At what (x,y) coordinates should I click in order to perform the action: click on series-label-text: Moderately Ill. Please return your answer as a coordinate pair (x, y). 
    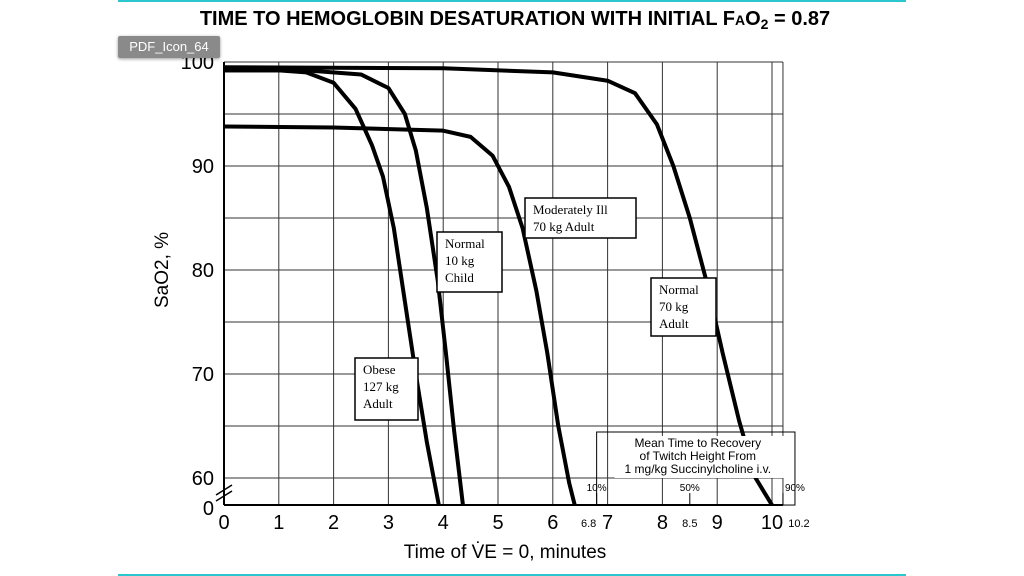
    Looking at the image, I should click on (570, 209).